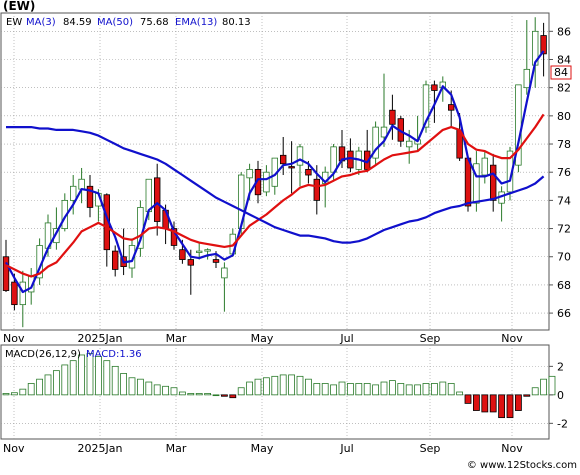 The image size is (580, 475). I want to click on price-x-ticks: Nov 2025Jan Mar May Jul Sep Nov, so click(263, 338).